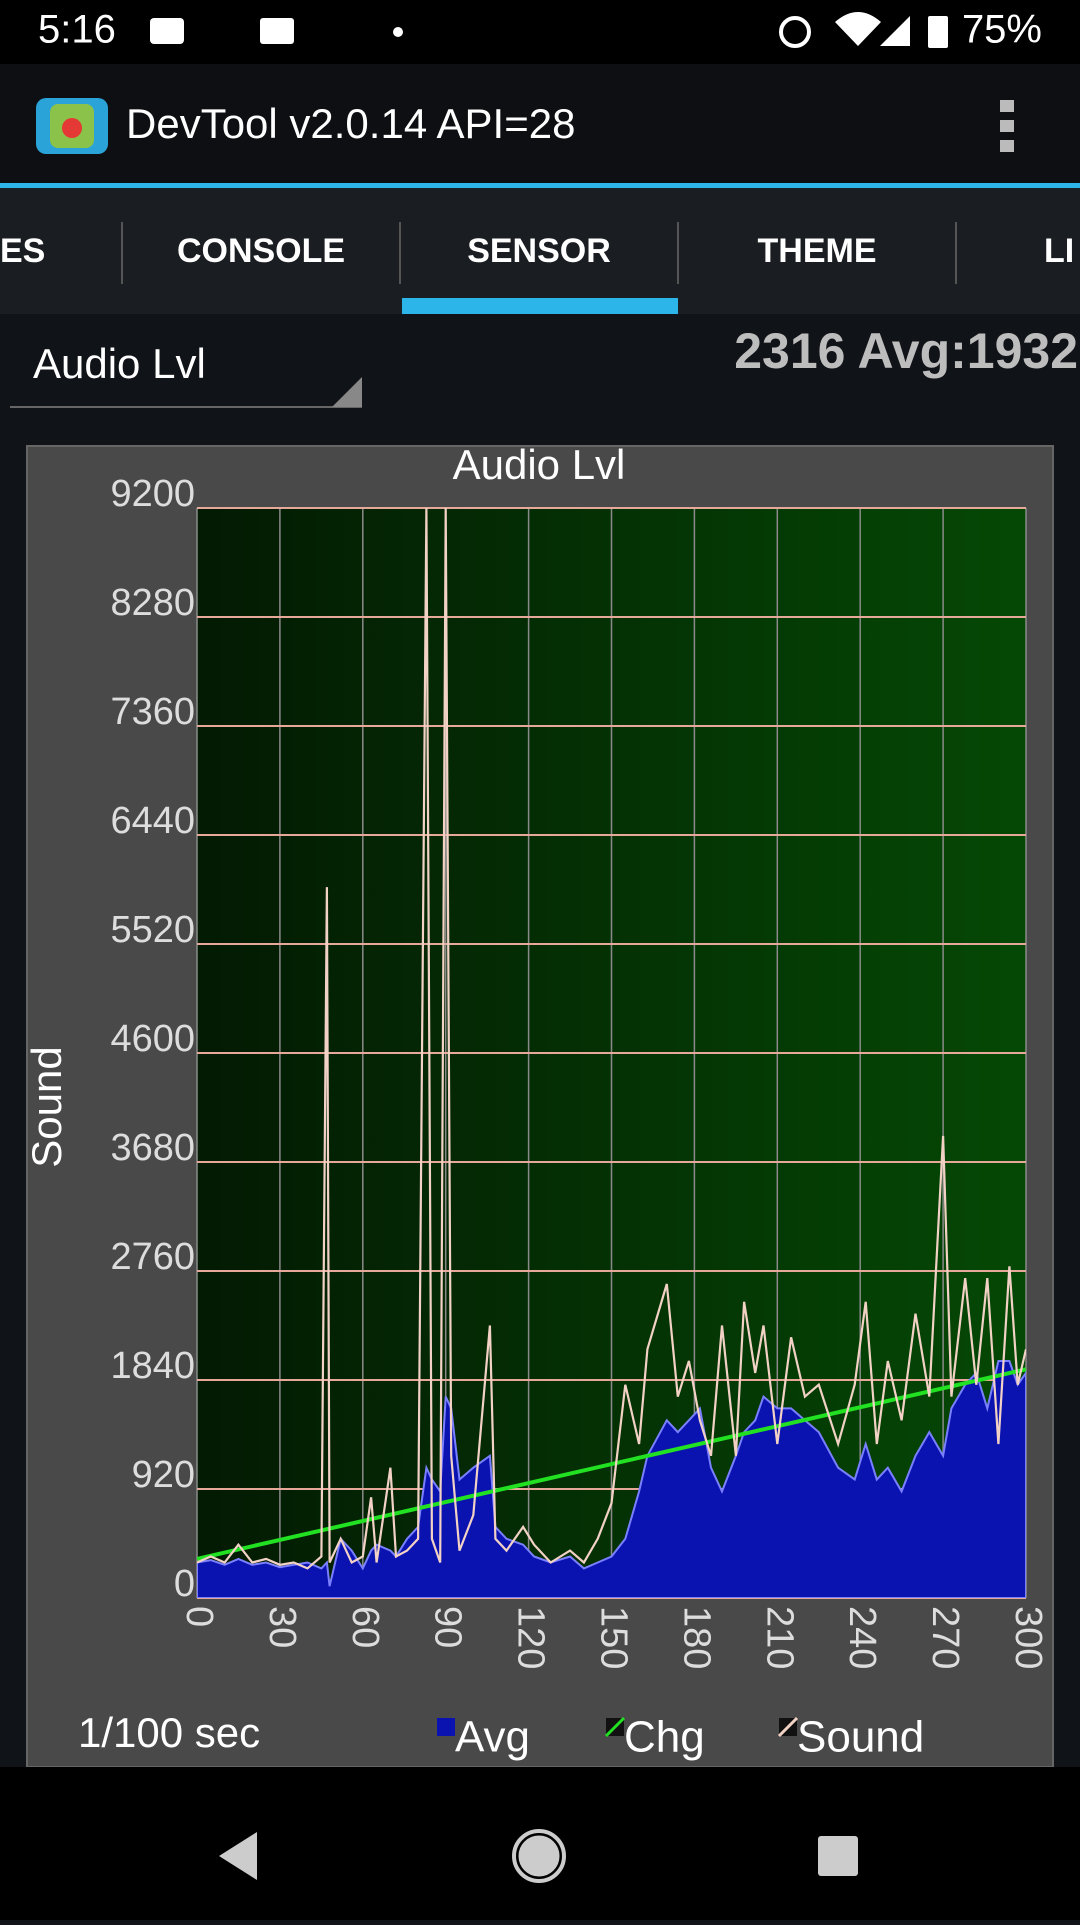 Image resolution: width=1080 pixels, height=1925 pixels. What do you see at coordinates (152, 1039) in the screenshot?
I see `y-tick-label: 4600` at bounding box center [152, 1039].